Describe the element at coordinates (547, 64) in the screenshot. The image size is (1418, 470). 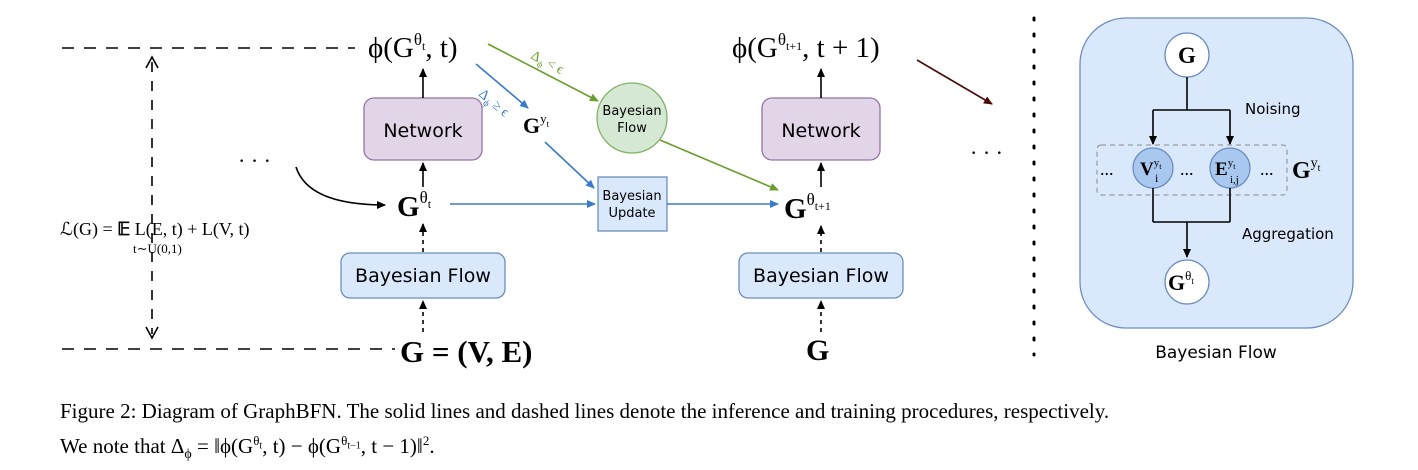
I see `delta-lt-epsilon: Δϕ < ϵ` at that location.